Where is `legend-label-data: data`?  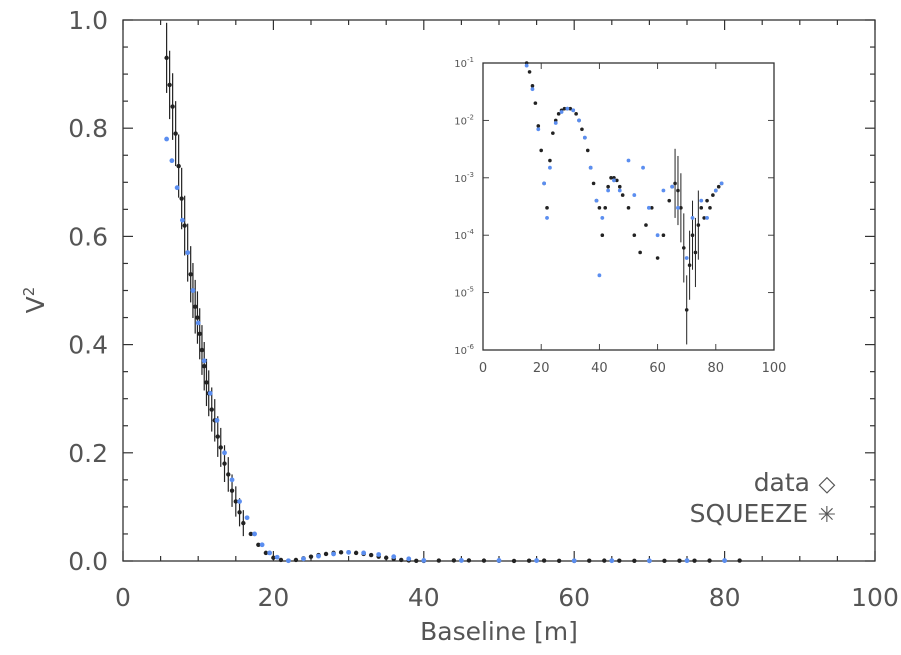 legend-label-data: data is located at coordinates (782, 482).